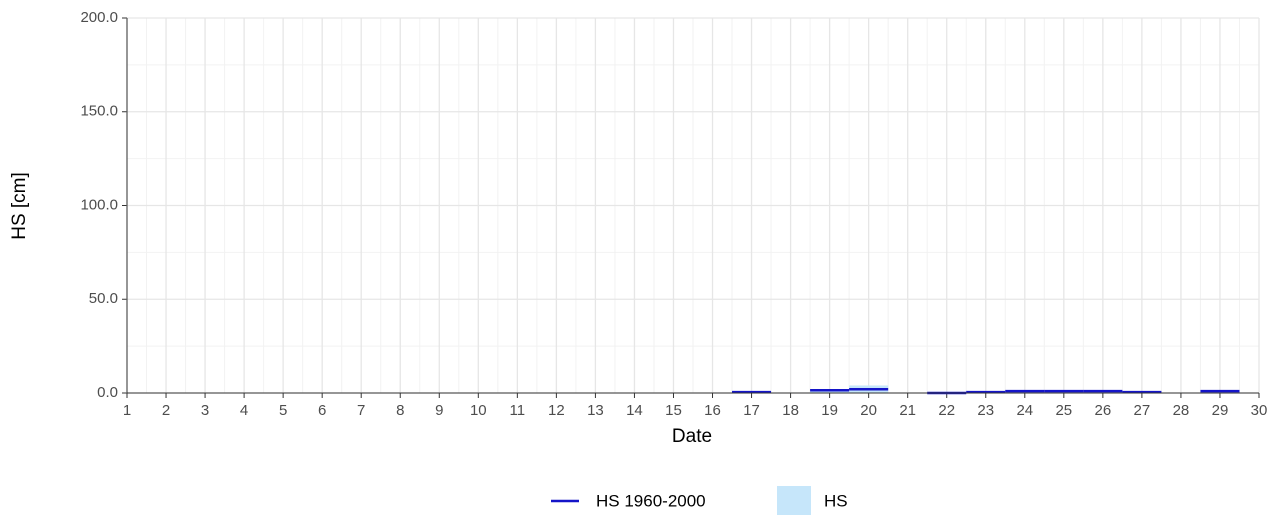 This screenshot has width=1275, height=515. I want to click on legend-label: HS, so click(836, 500).